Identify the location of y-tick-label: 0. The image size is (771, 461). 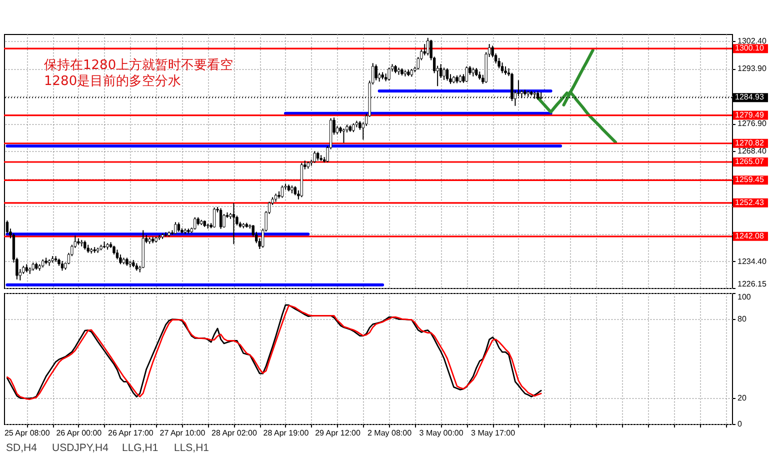
(740, 424).